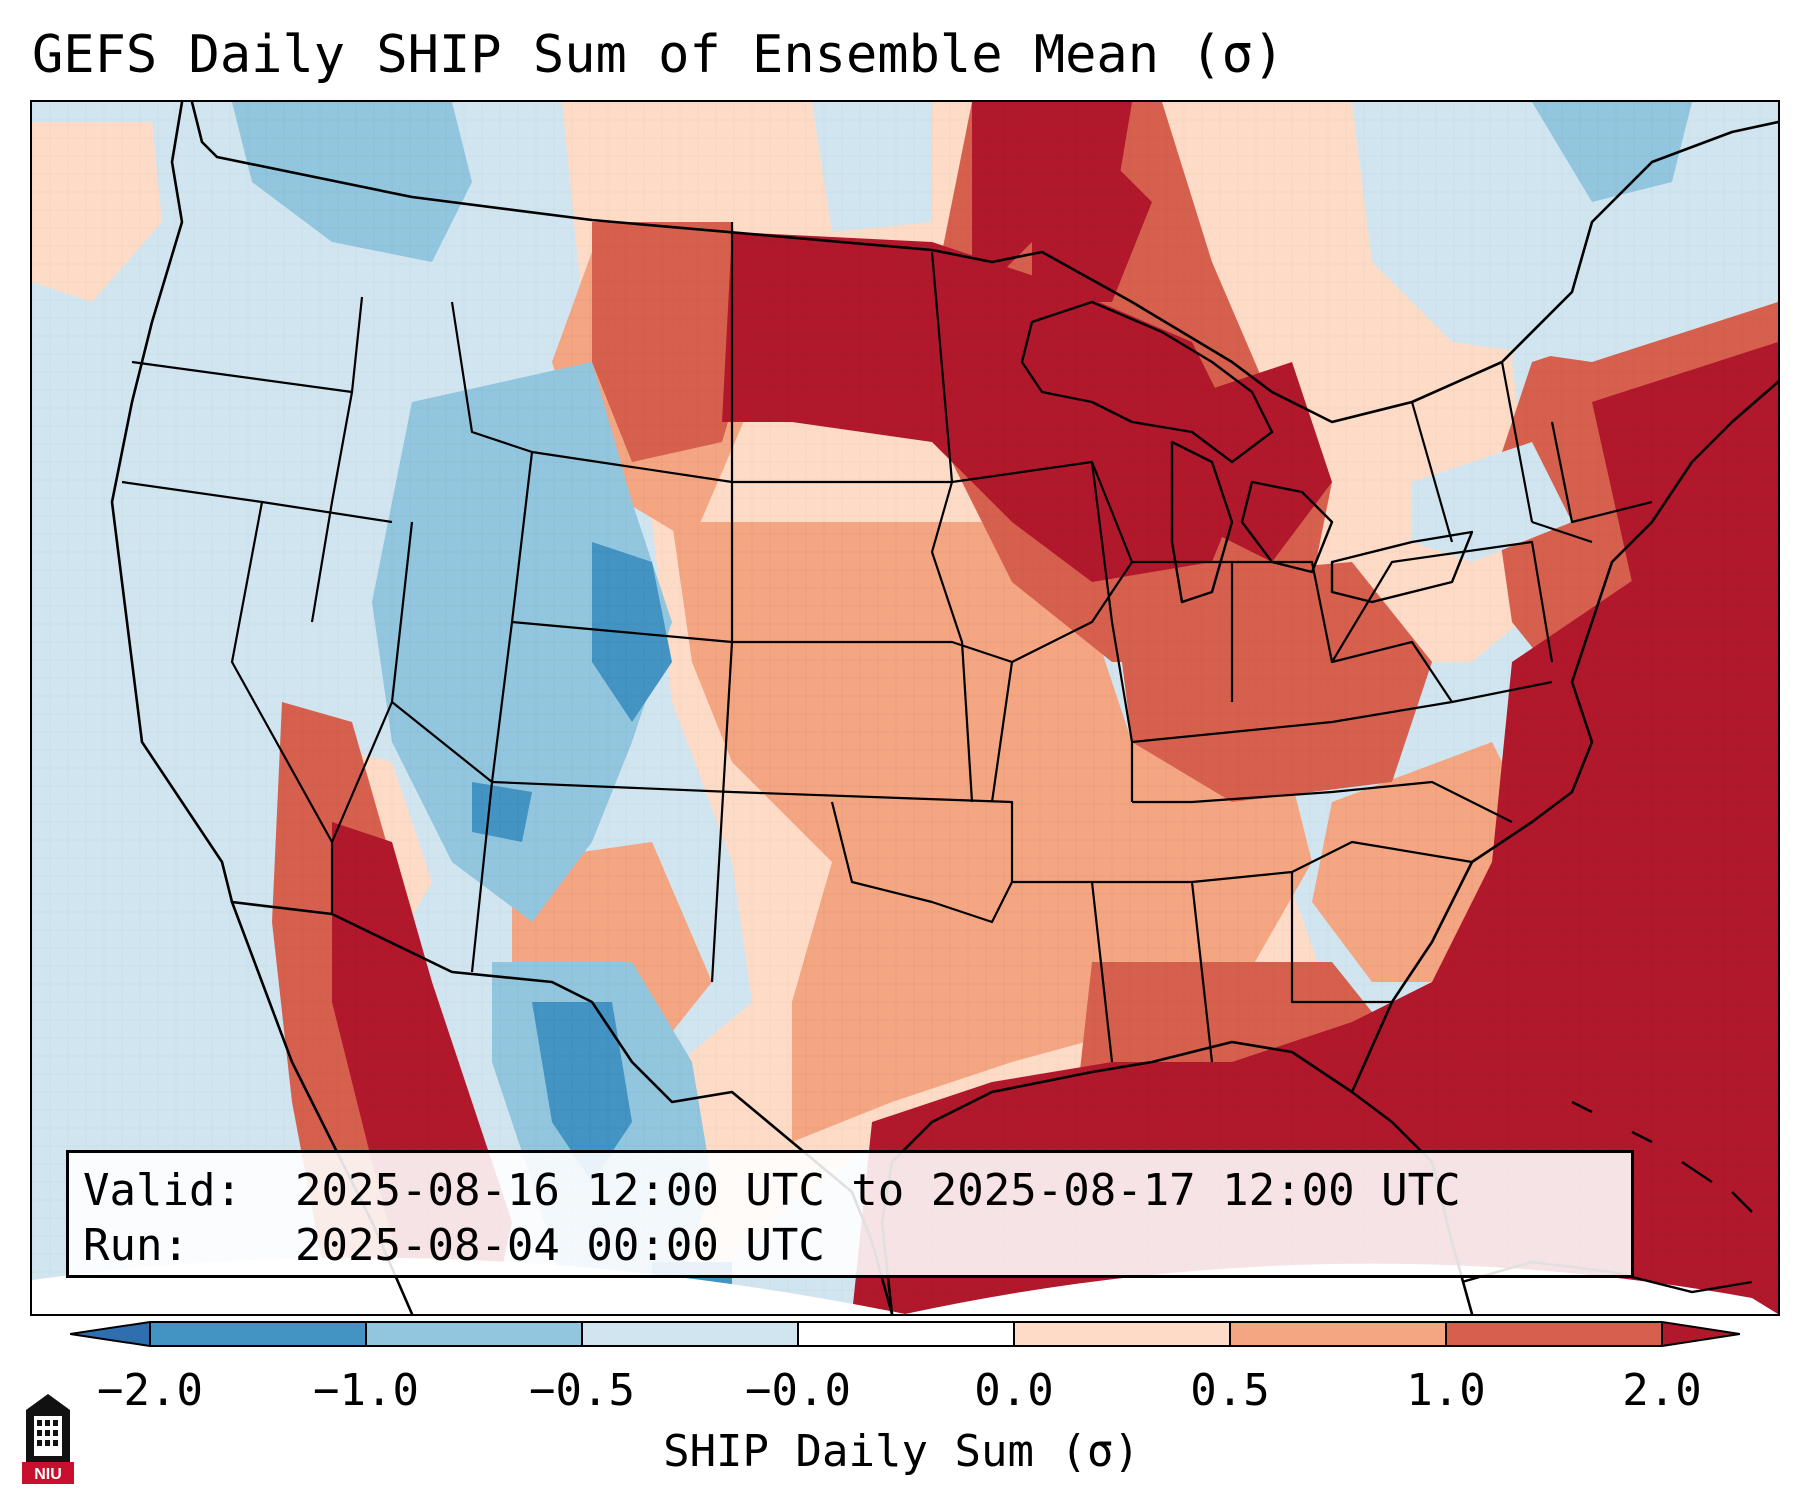  I want to click on colorbar-svg, so click(905, 1334).